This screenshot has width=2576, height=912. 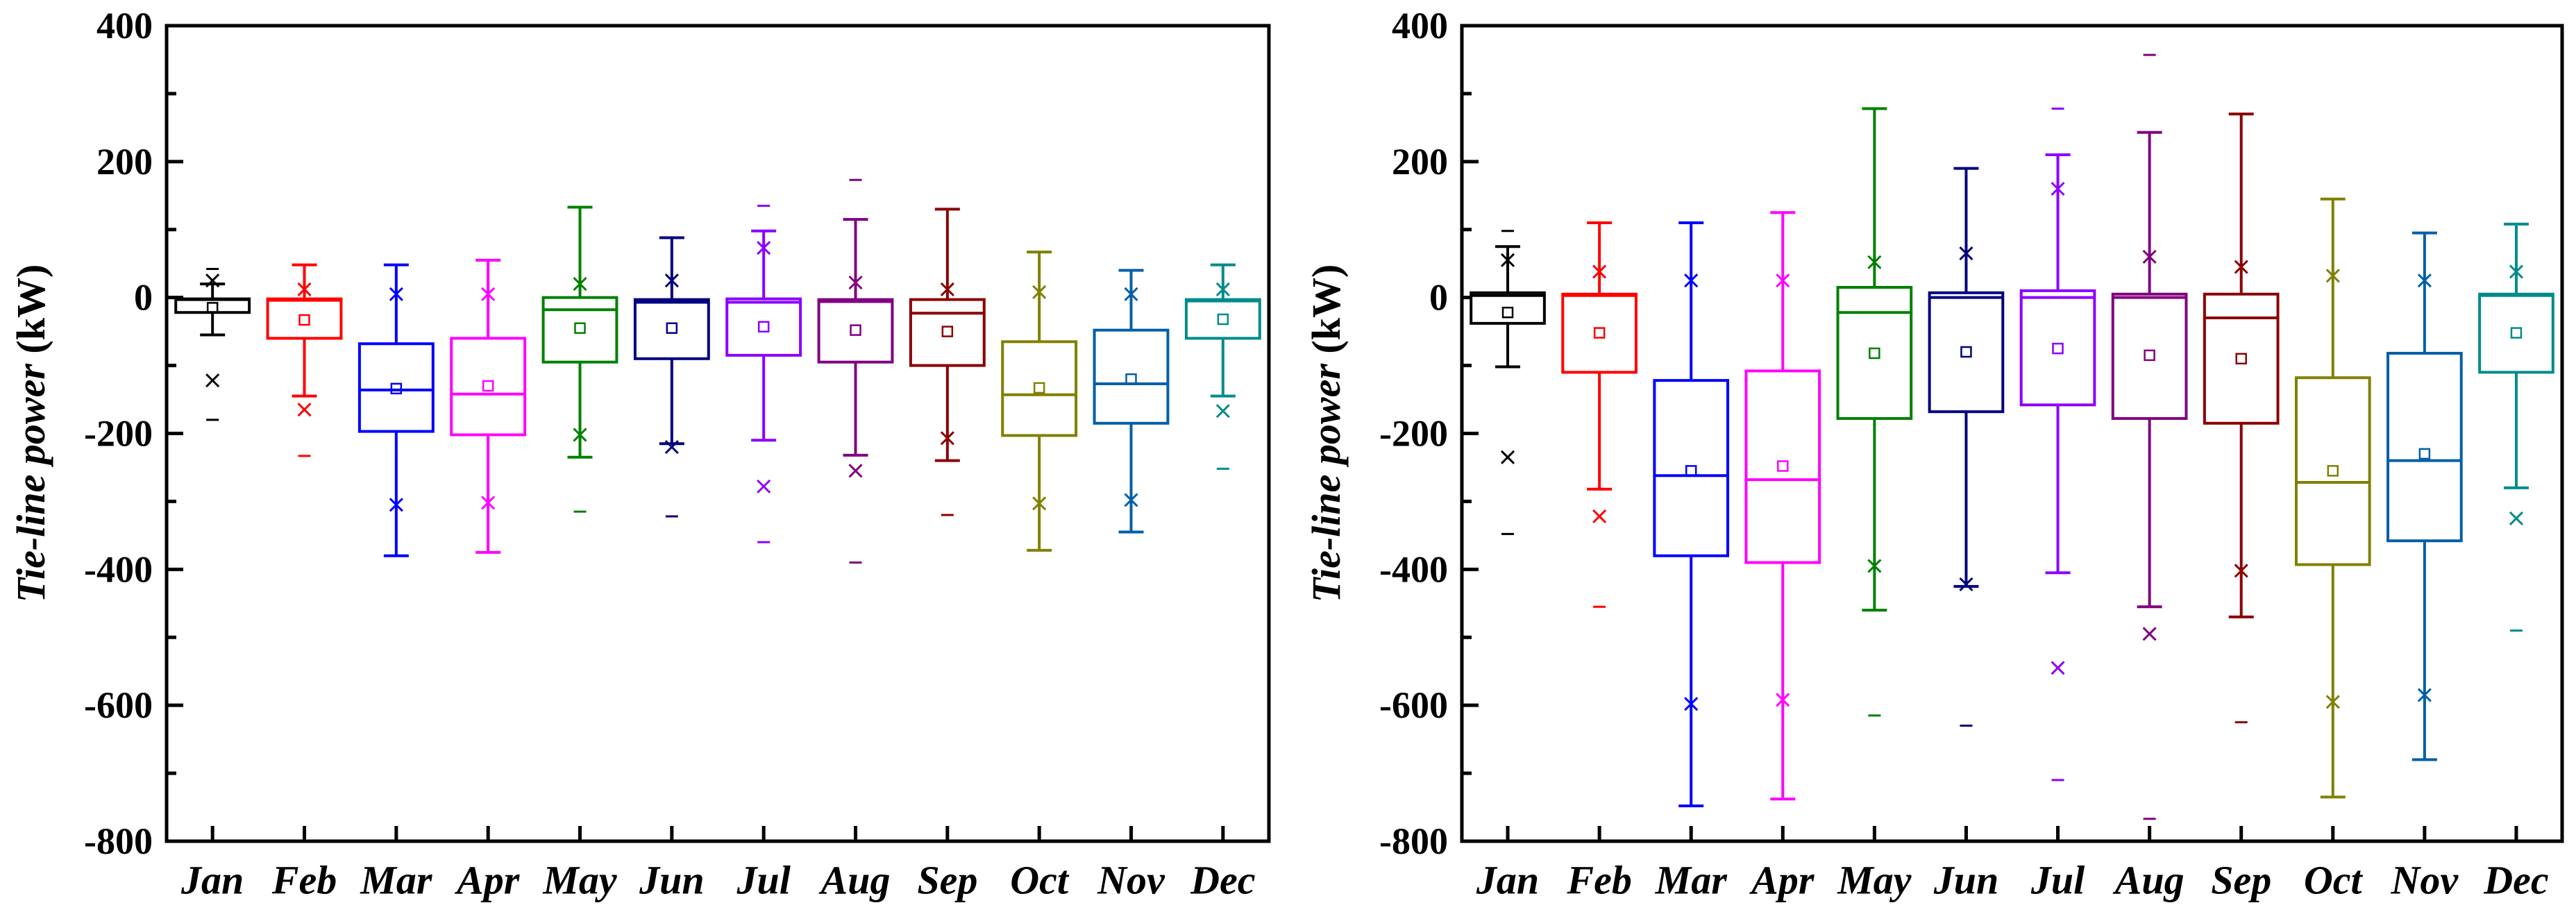 I want to click on x-tick-label: Feb, so click(x=1598, y=880).